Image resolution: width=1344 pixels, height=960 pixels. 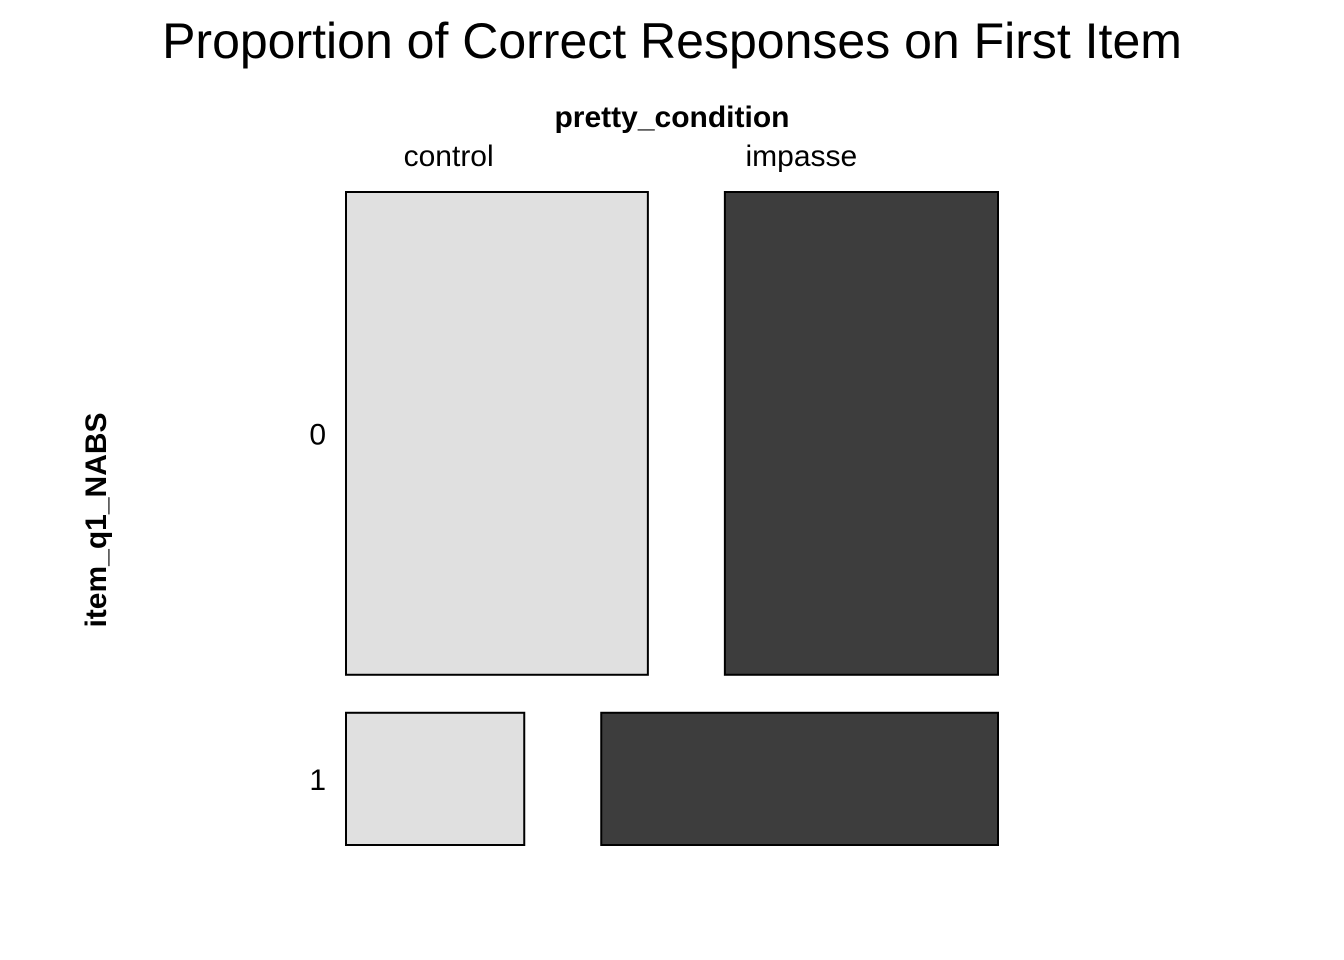 What do you see at coordinates (799, 779) in the screenshot?
I see `tile-row-1-impasse` at bounding box center [799, 779].